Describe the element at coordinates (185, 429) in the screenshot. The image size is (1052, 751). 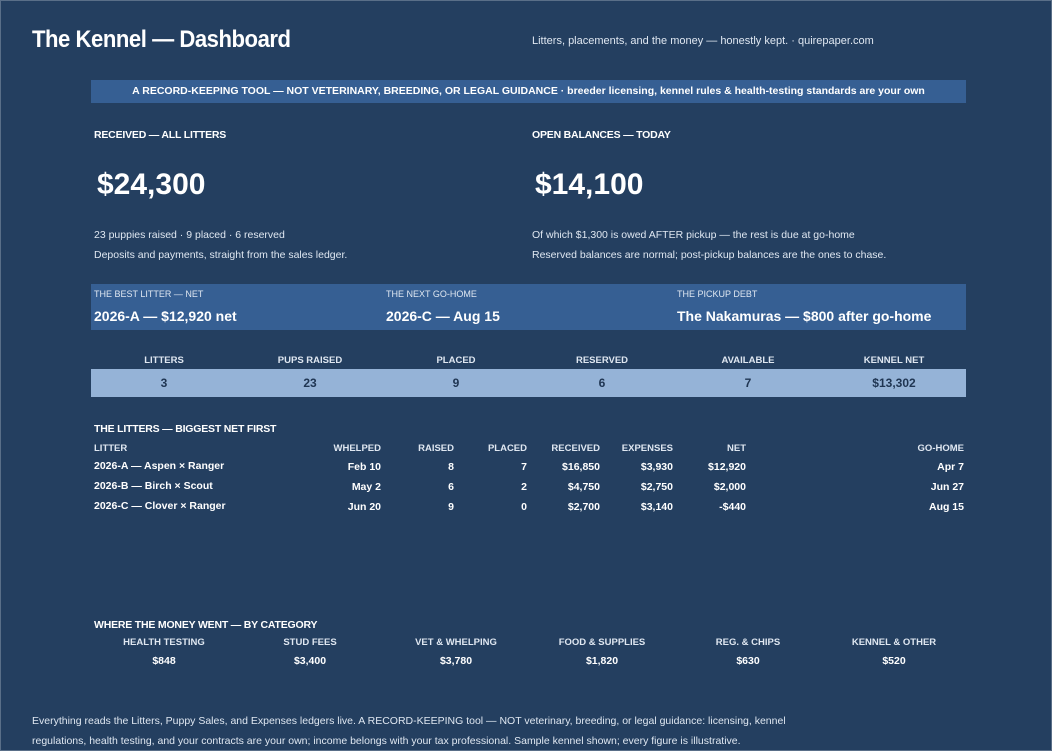
I see `litters-section-title: THE LITTERS — BIGGEST NET FIRST` at that location.